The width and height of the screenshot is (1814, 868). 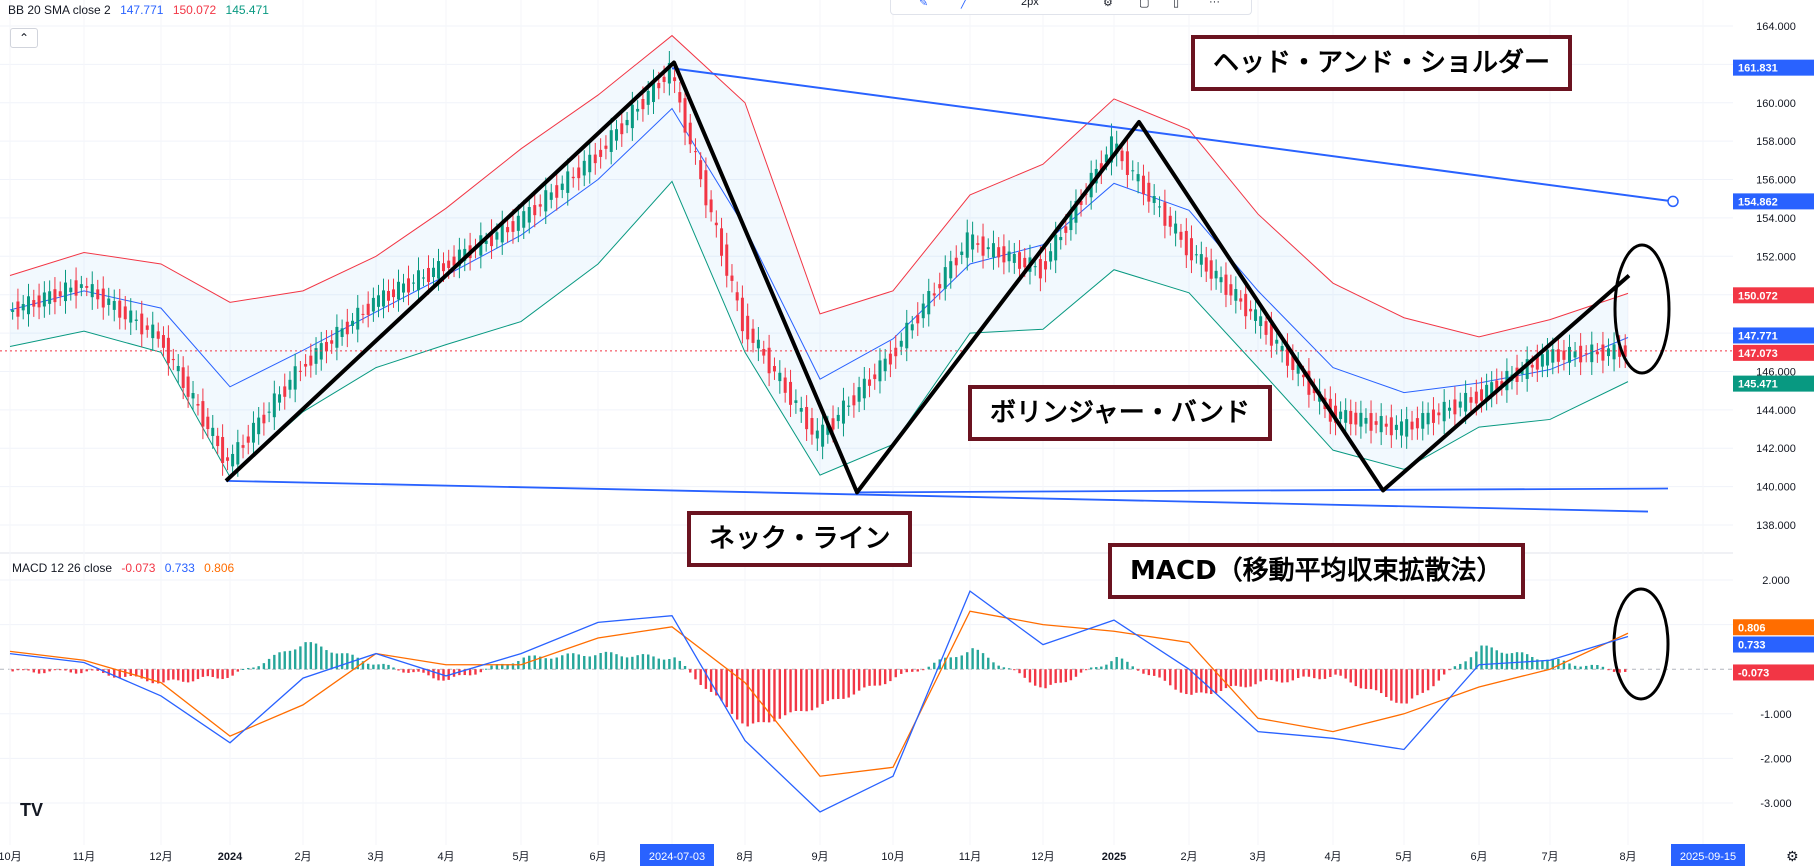 I want to click on x-tick-label: 3月, so click(x=375, y=857).